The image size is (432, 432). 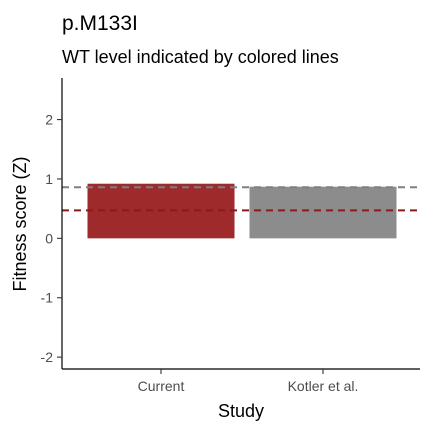 What do you see at coordinates (323, 386) in the screenshot?
I see `x-tick-label: Kotler et al.` at bounding box center [323, 386].